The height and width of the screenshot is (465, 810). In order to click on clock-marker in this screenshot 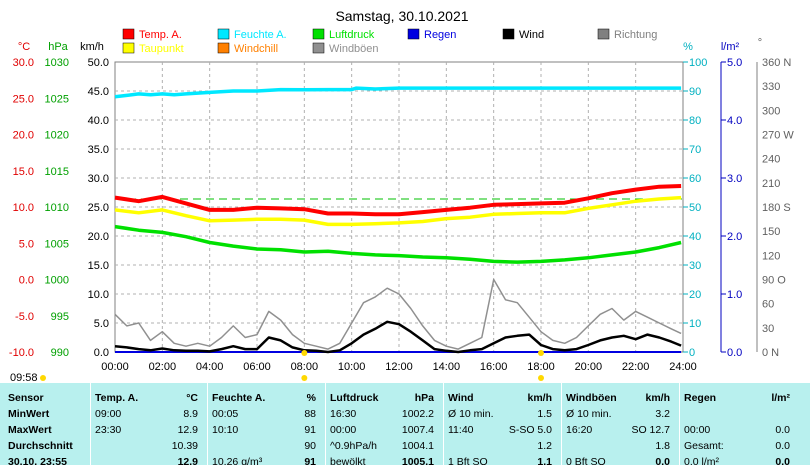, I will do `click(43, 378)`.